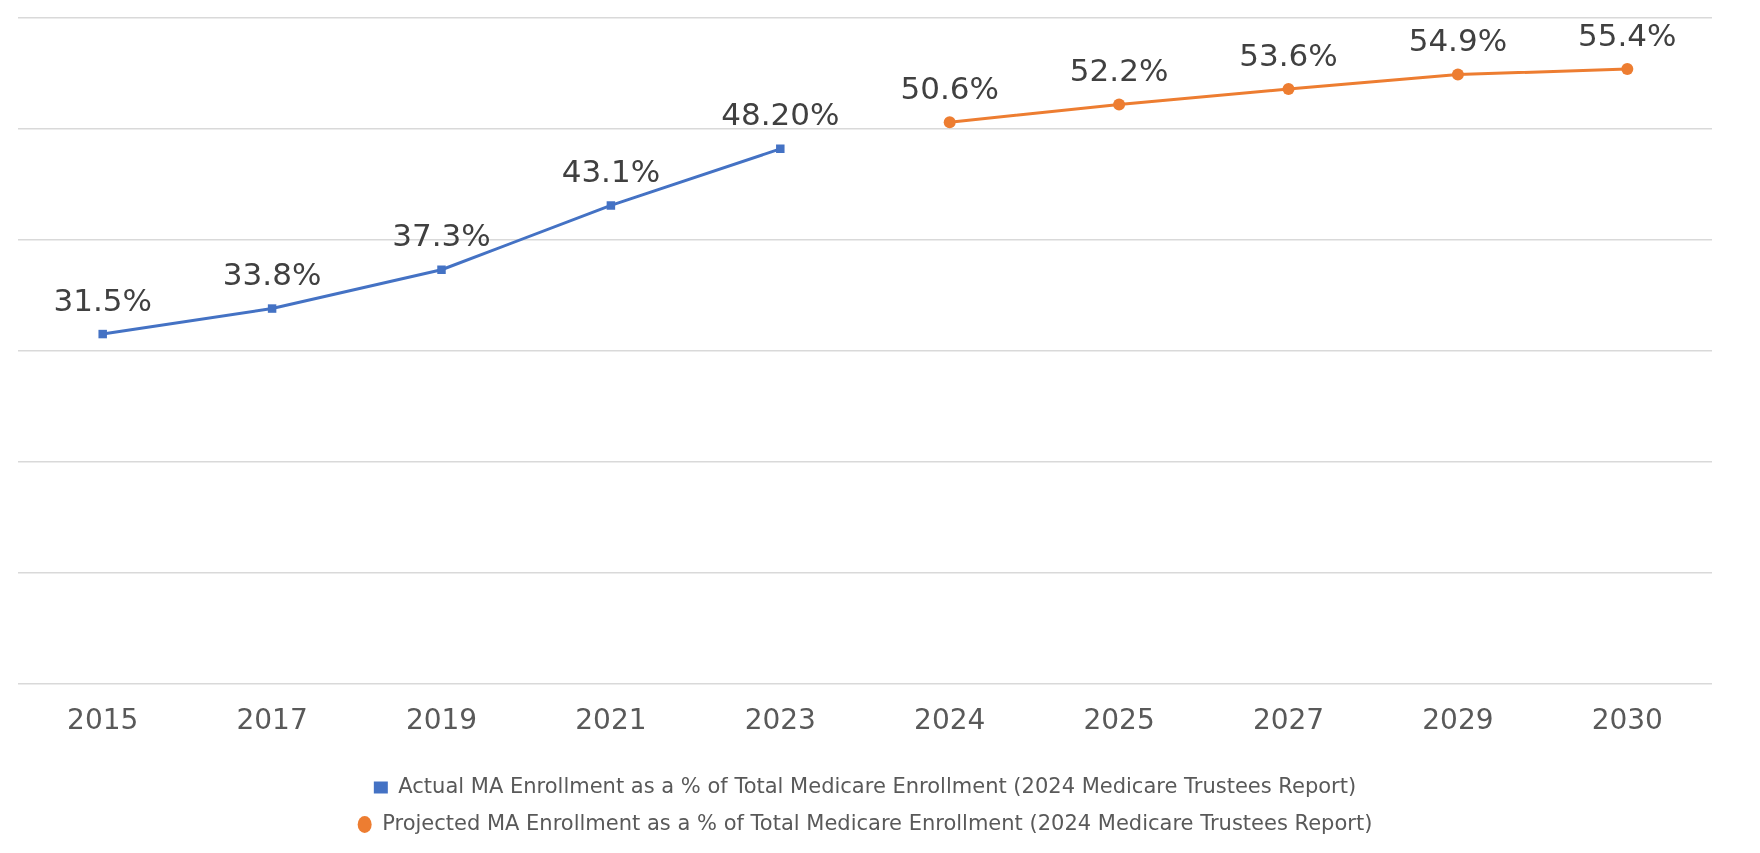 Image resolution: width=1760 pixels, height=853 pixels. Describe the element at coordinates (441, 720) in the screenshot. I see `x-tick-label: 2019` at that location.